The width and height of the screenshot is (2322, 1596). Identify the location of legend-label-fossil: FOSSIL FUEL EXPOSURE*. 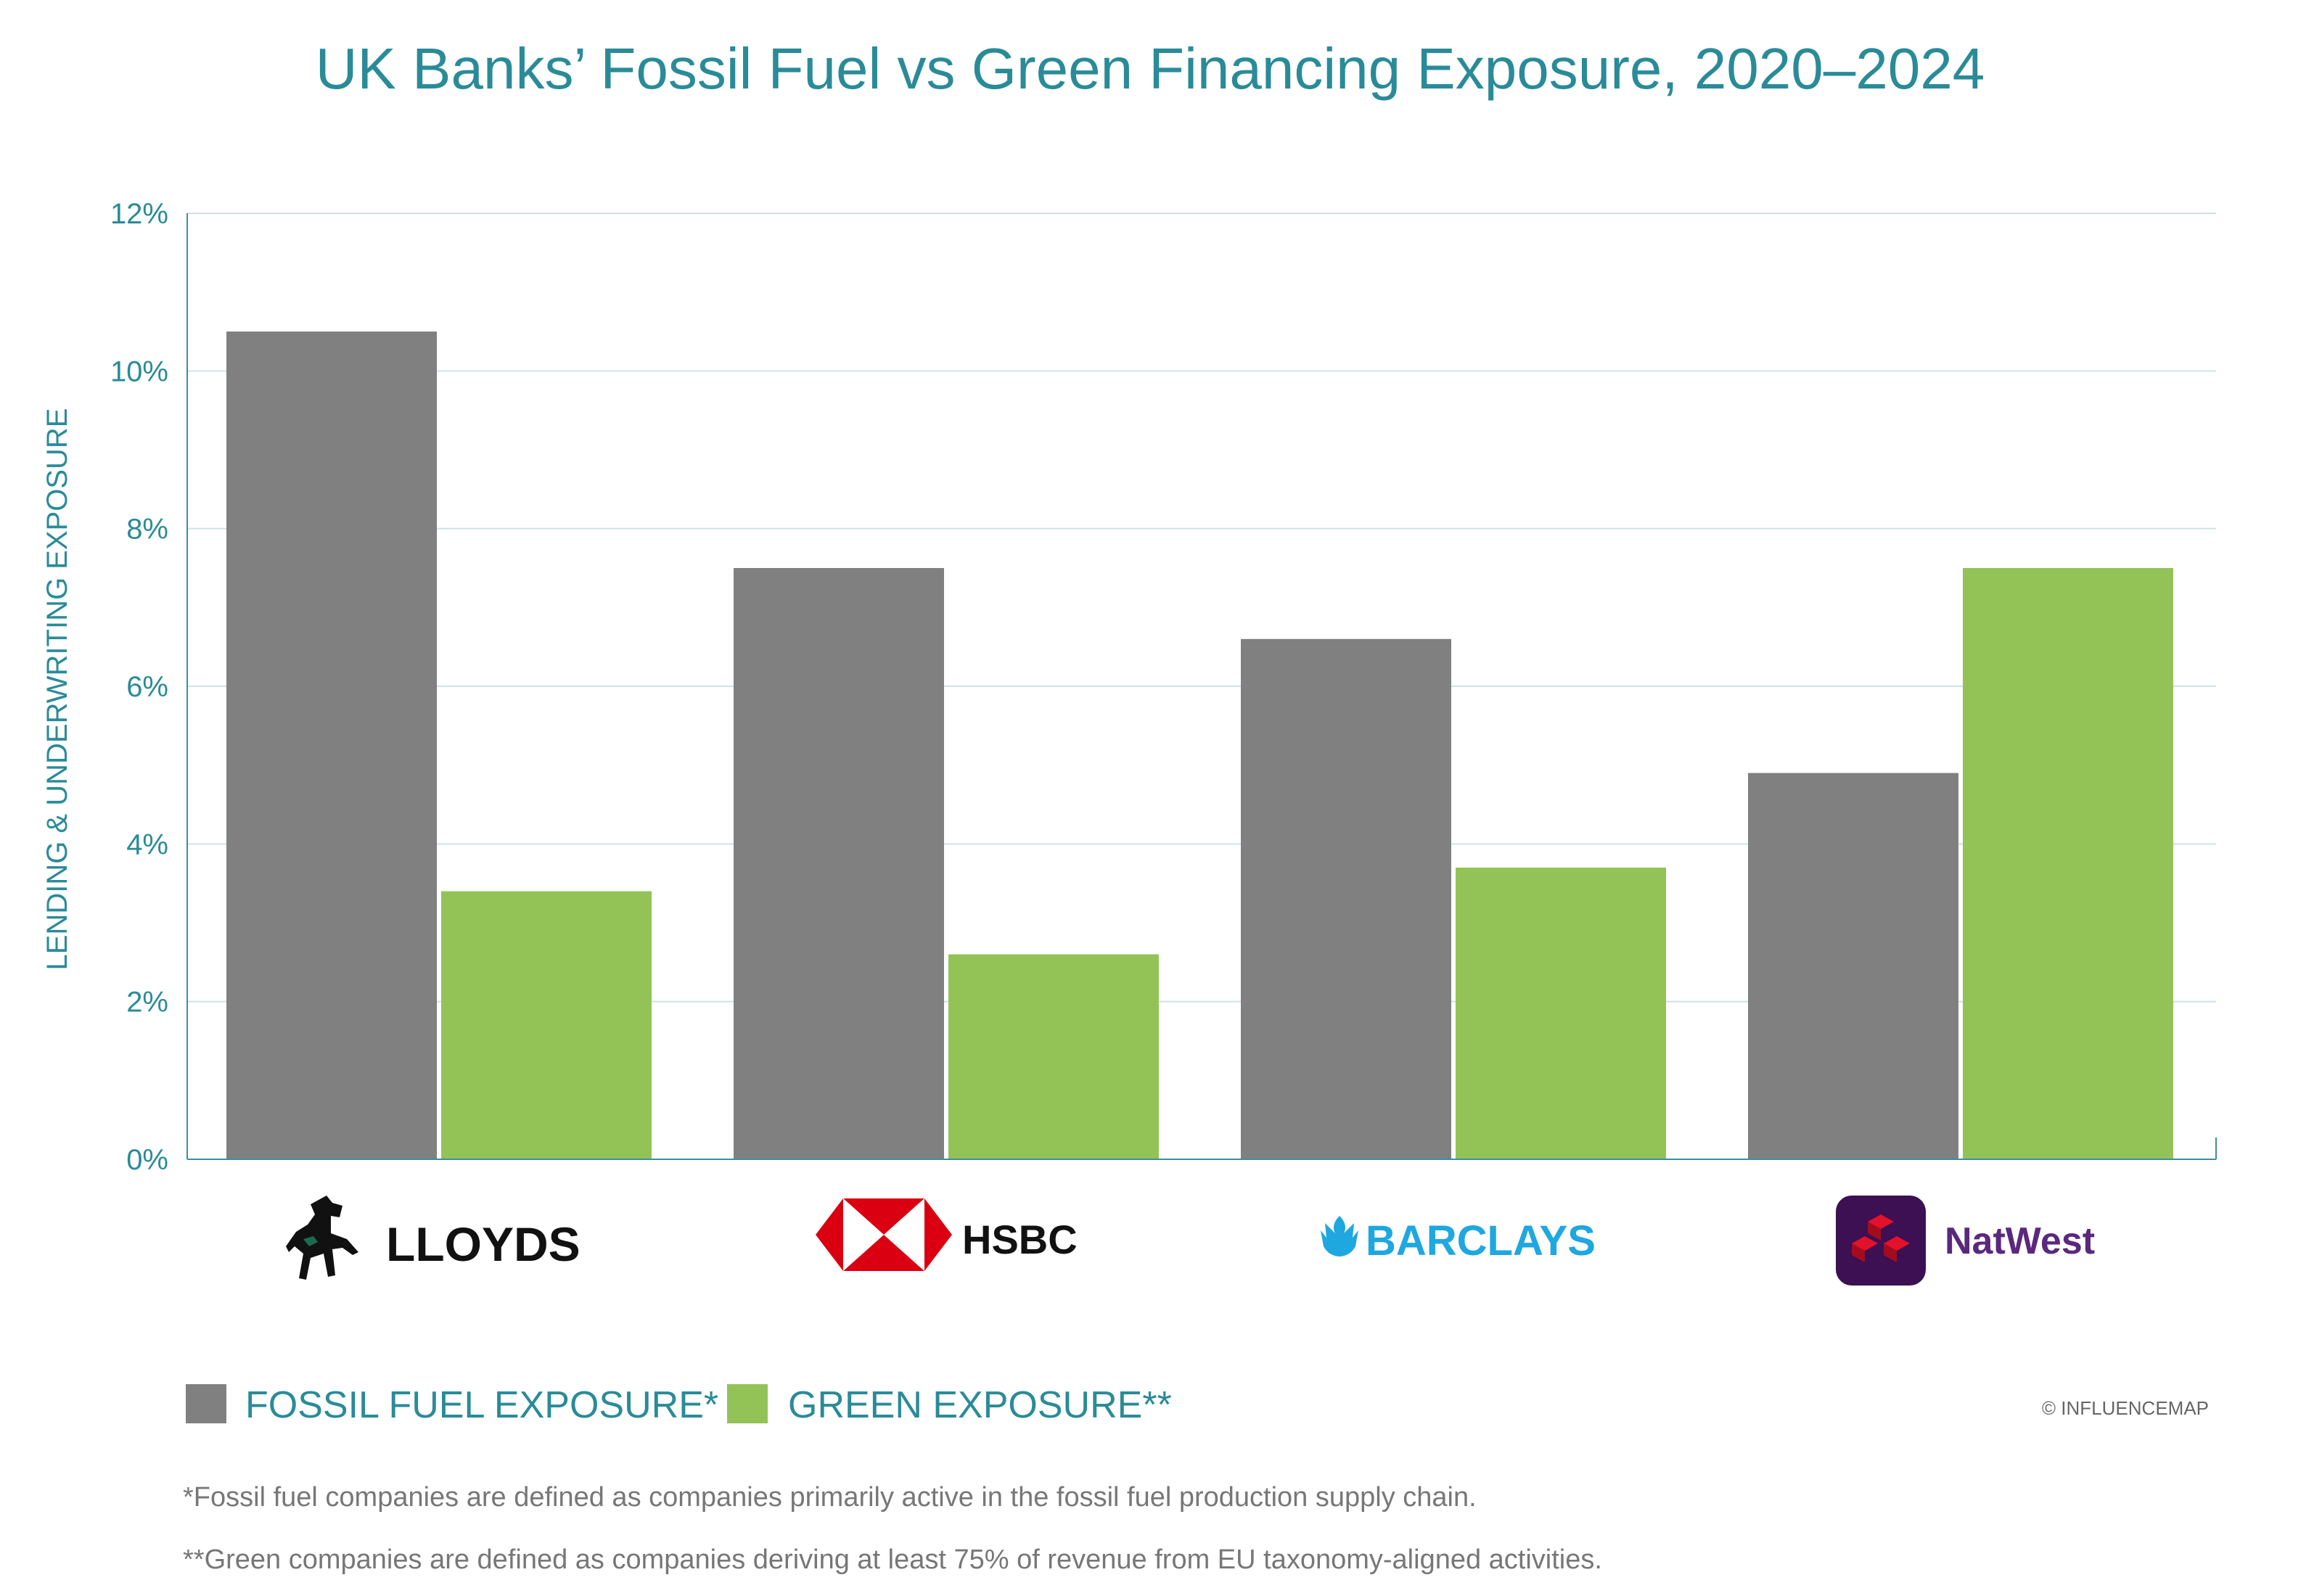
(482, 1405).